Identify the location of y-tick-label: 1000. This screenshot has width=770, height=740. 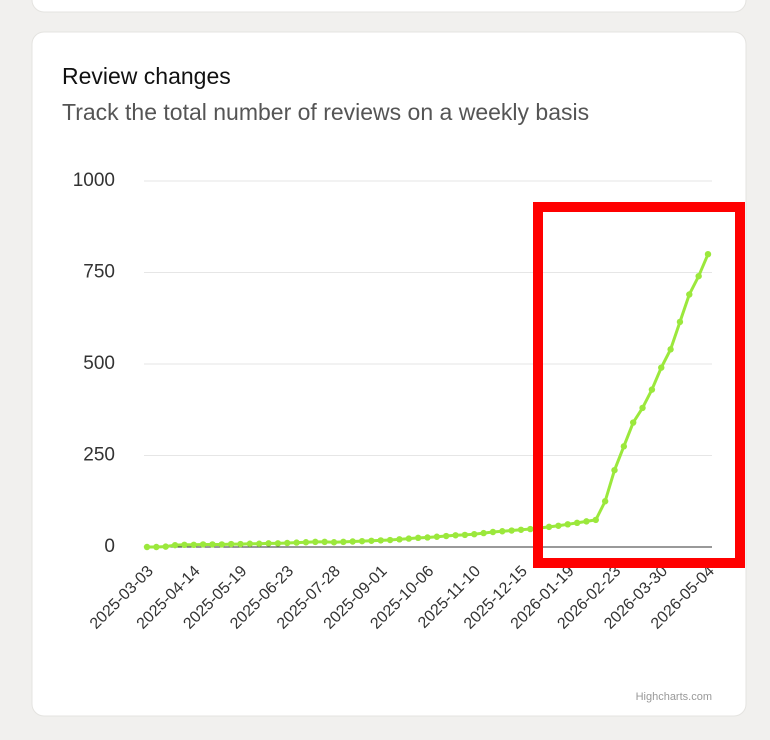
(94, 180).